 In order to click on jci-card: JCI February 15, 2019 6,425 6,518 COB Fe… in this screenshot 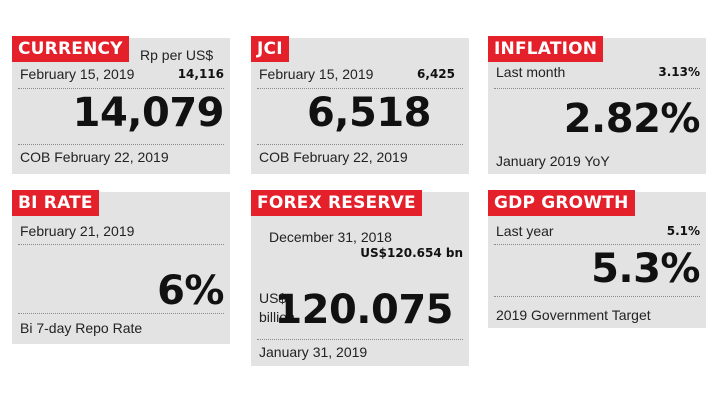, I will do `click(360, 105)`.